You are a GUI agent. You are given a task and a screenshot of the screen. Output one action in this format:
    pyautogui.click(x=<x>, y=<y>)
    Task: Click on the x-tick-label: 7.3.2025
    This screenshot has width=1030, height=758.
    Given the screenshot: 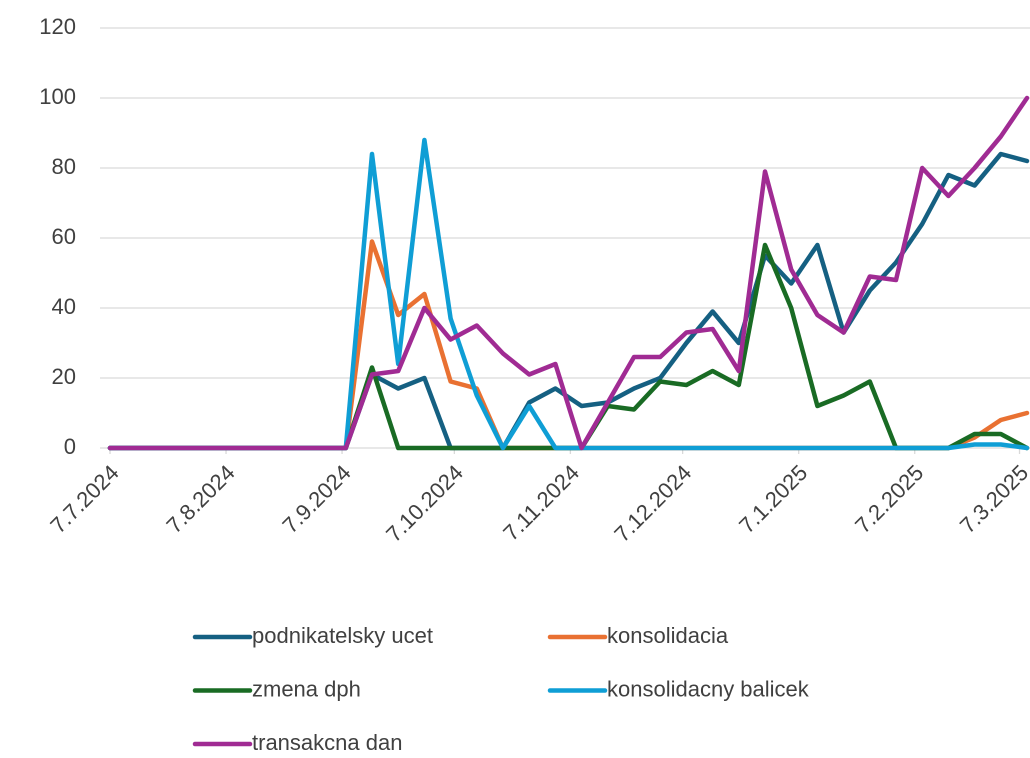 What is the action you would take?
    pyautogui.click(x=992, y=499)
    